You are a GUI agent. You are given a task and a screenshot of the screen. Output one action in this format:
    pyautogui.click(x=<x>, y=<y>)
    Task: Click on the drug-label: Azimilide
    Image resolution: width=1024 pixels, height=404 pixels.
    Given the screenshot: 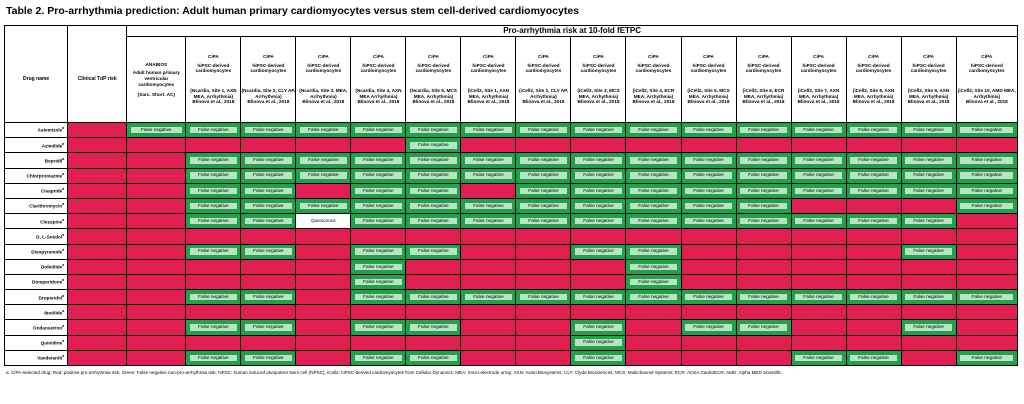 What is the action you would take?
    pyautogui.click(x=52, y=146)
    